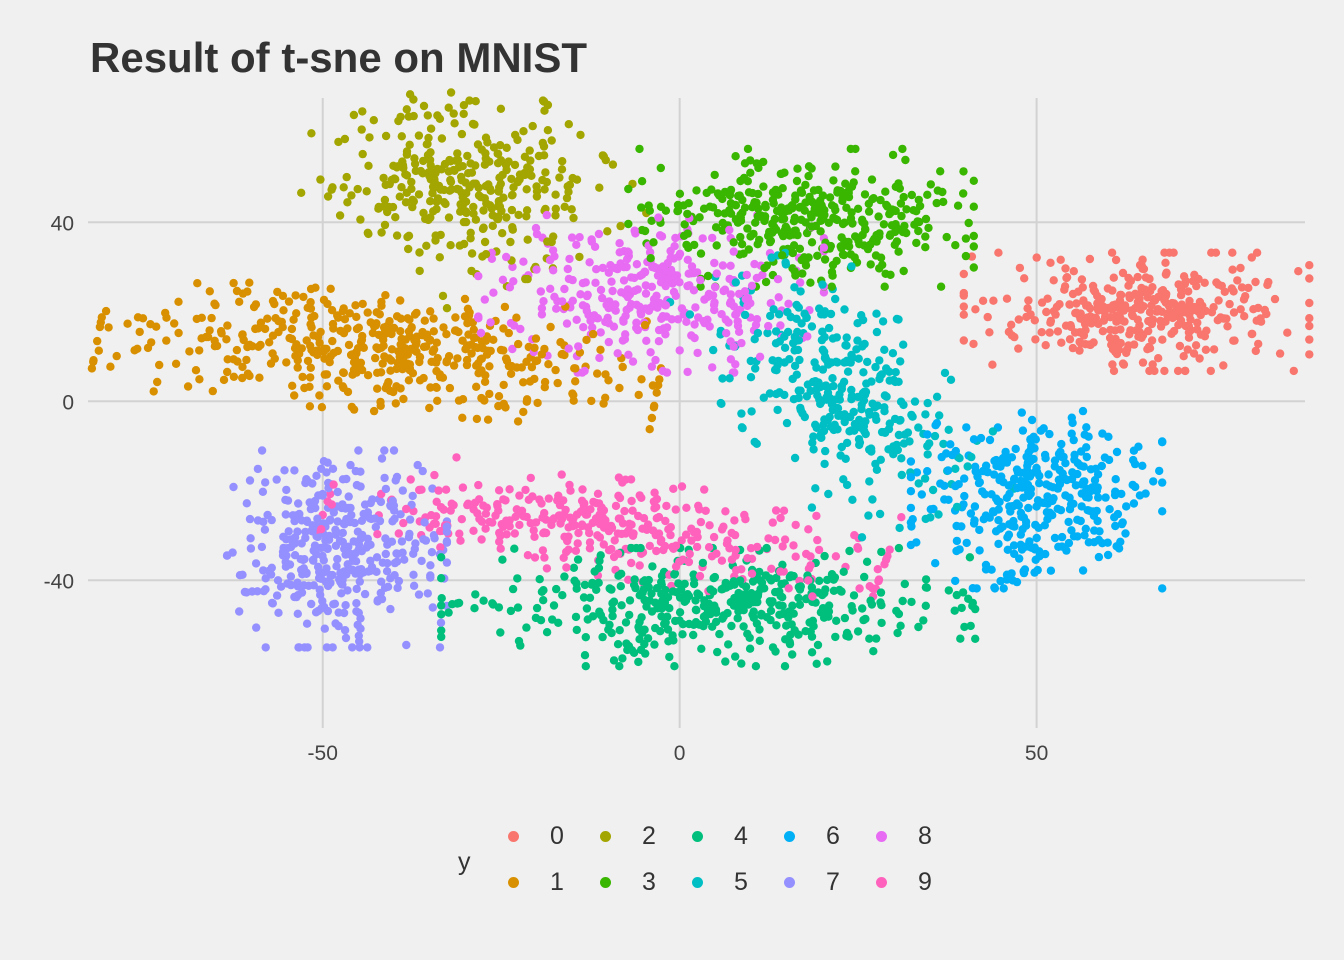 This screenshot has width=1344, height=960. Describe the element at coordinates (1036, 753) in the screenshot. I see `x-tick-label: 50` at that location.